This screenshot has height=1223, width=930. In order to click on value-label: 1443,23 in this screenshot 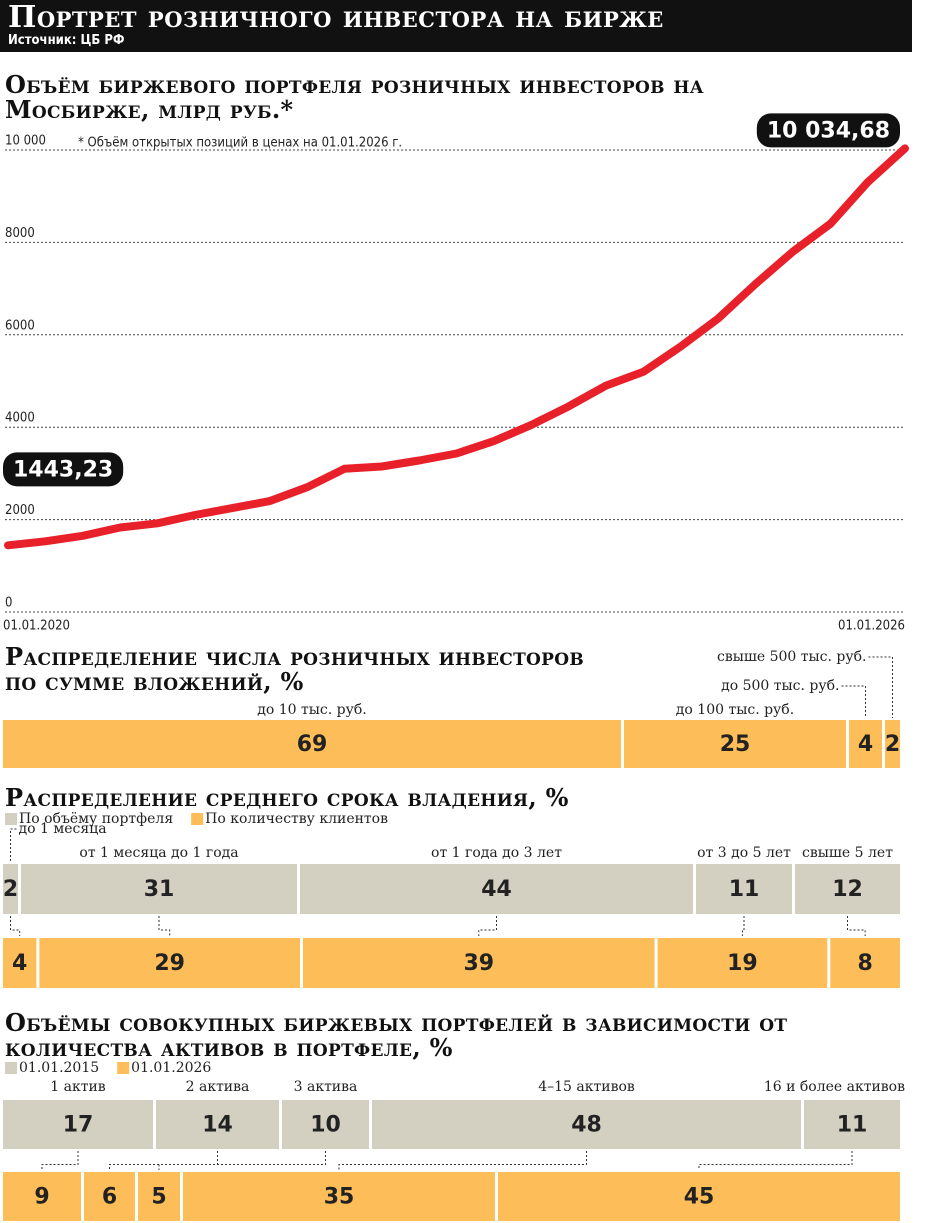, I will do `click(63, 469)`.